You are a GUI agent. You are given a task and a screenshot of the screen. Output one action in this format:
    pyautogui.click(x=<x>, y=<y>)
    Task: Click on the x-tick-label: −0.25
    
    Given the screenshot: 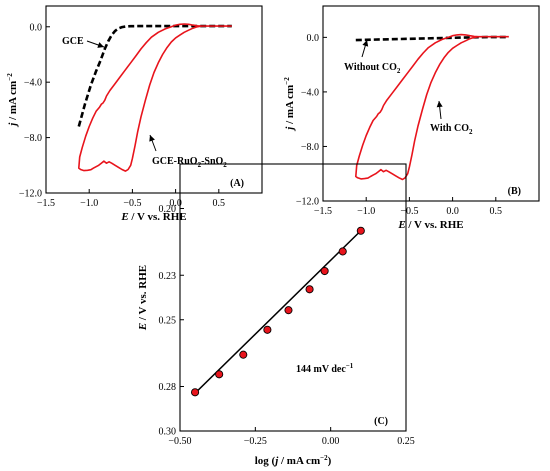 What is the action you would take?
    pyautogui.click(x=255, y=441)
    